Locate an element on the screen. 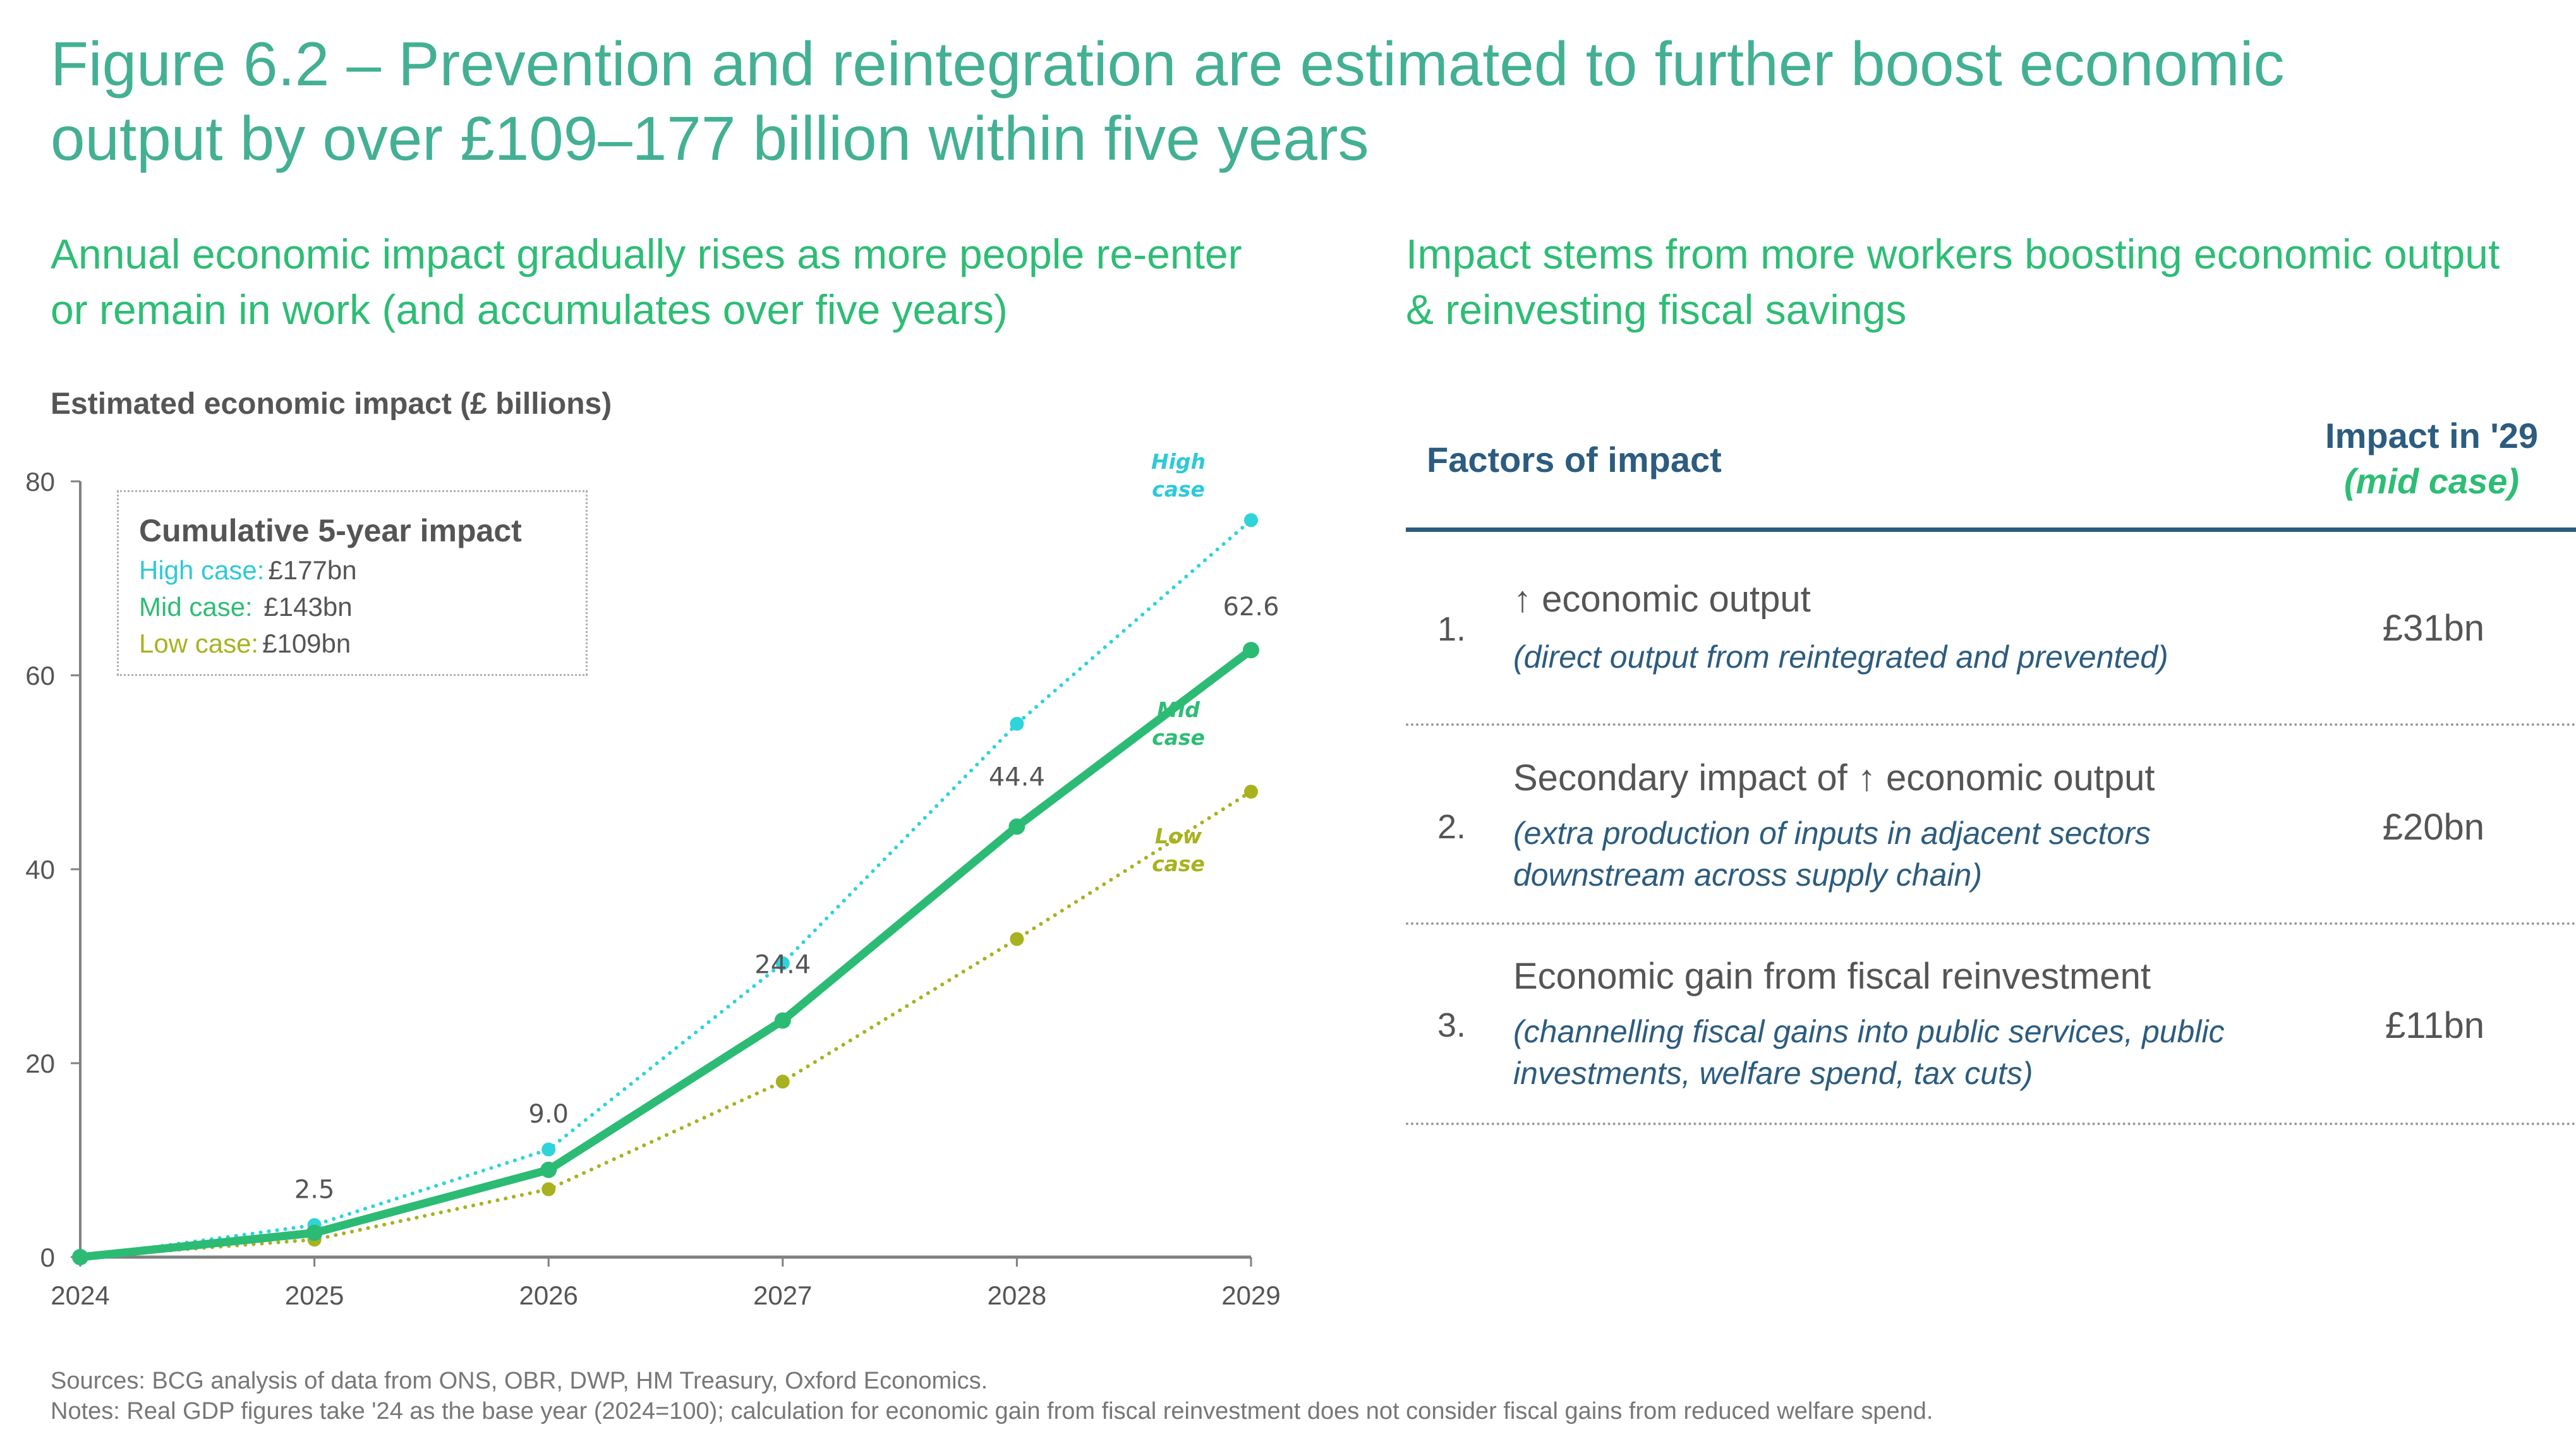 The image size is (2576, 1446). x-tick-label: 2024 is located at coordinates (80, 1295).